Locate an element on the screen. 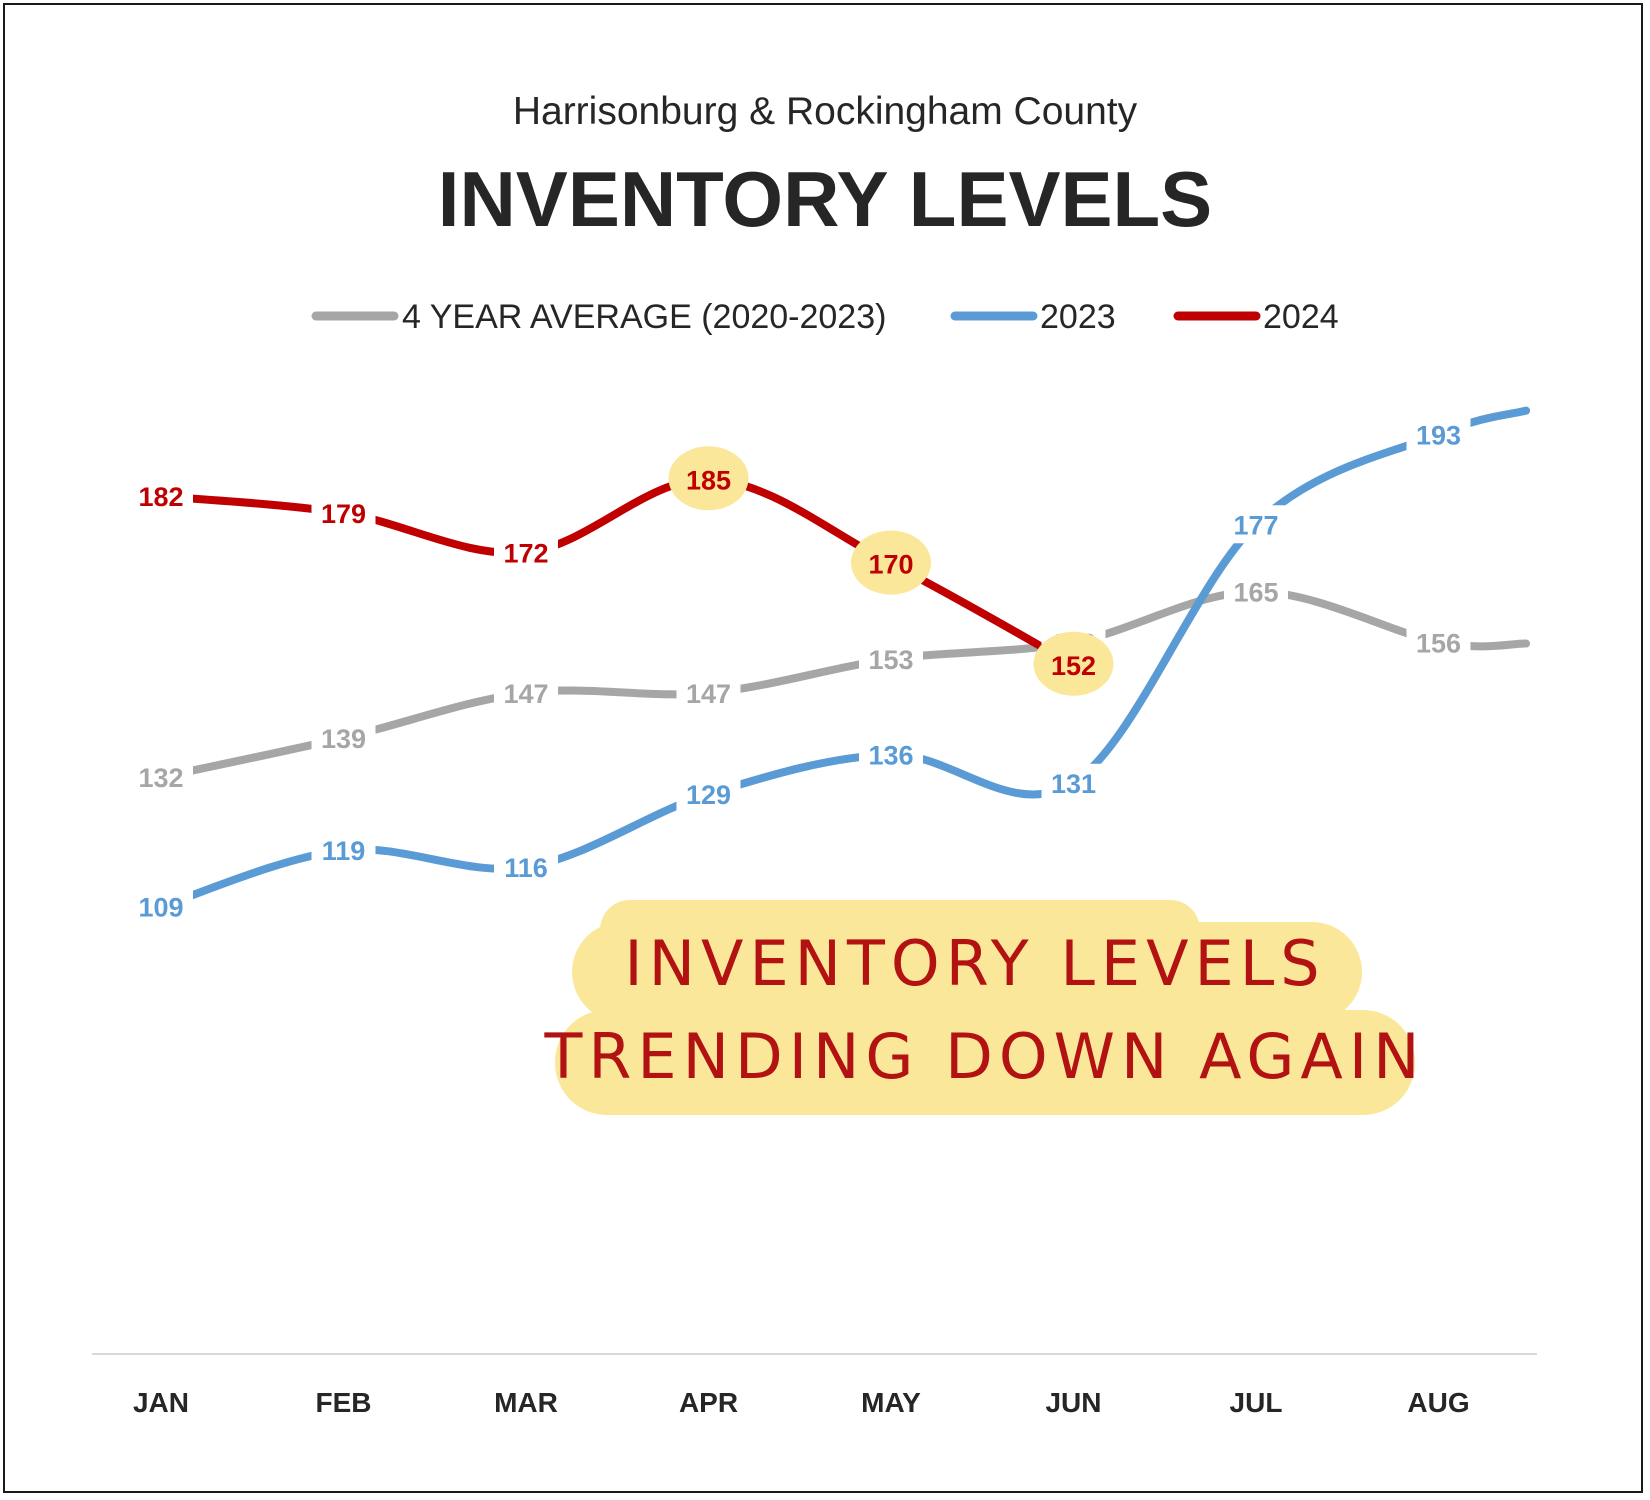 This screenshot has height=1500, width=1650. data-label-2023-aug: 193 is located at coordinates (1438, 434).